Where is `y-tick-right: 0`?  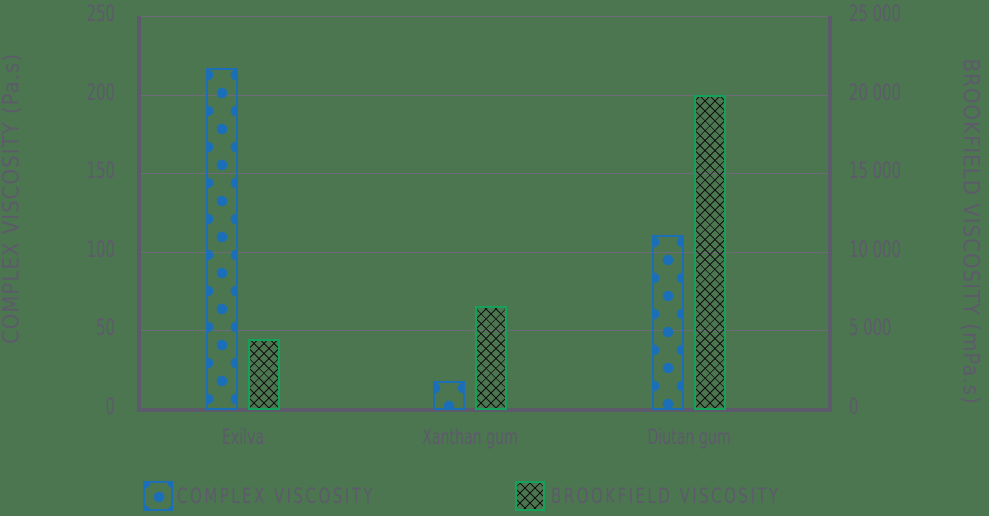
y-tick-right: 0 is located at coordinates (854, 407).